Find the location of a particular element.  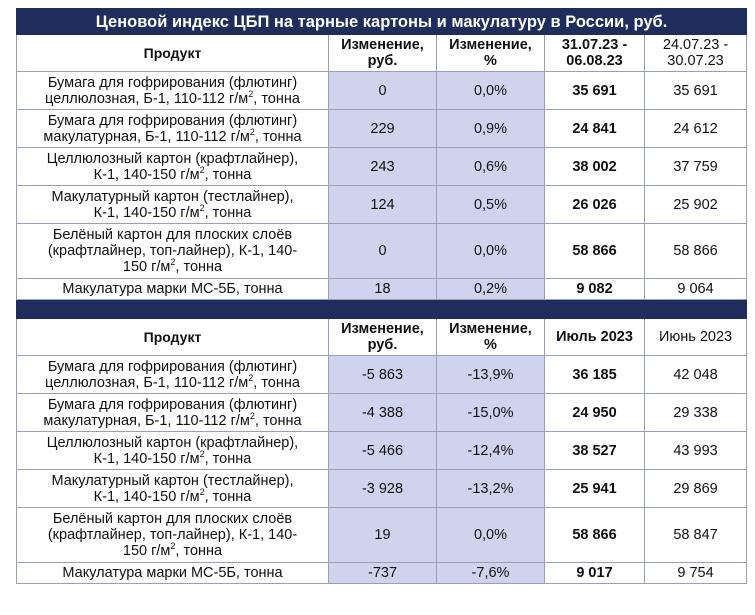

change-pct-value: -15,0% is located at coordinates (490, 412).